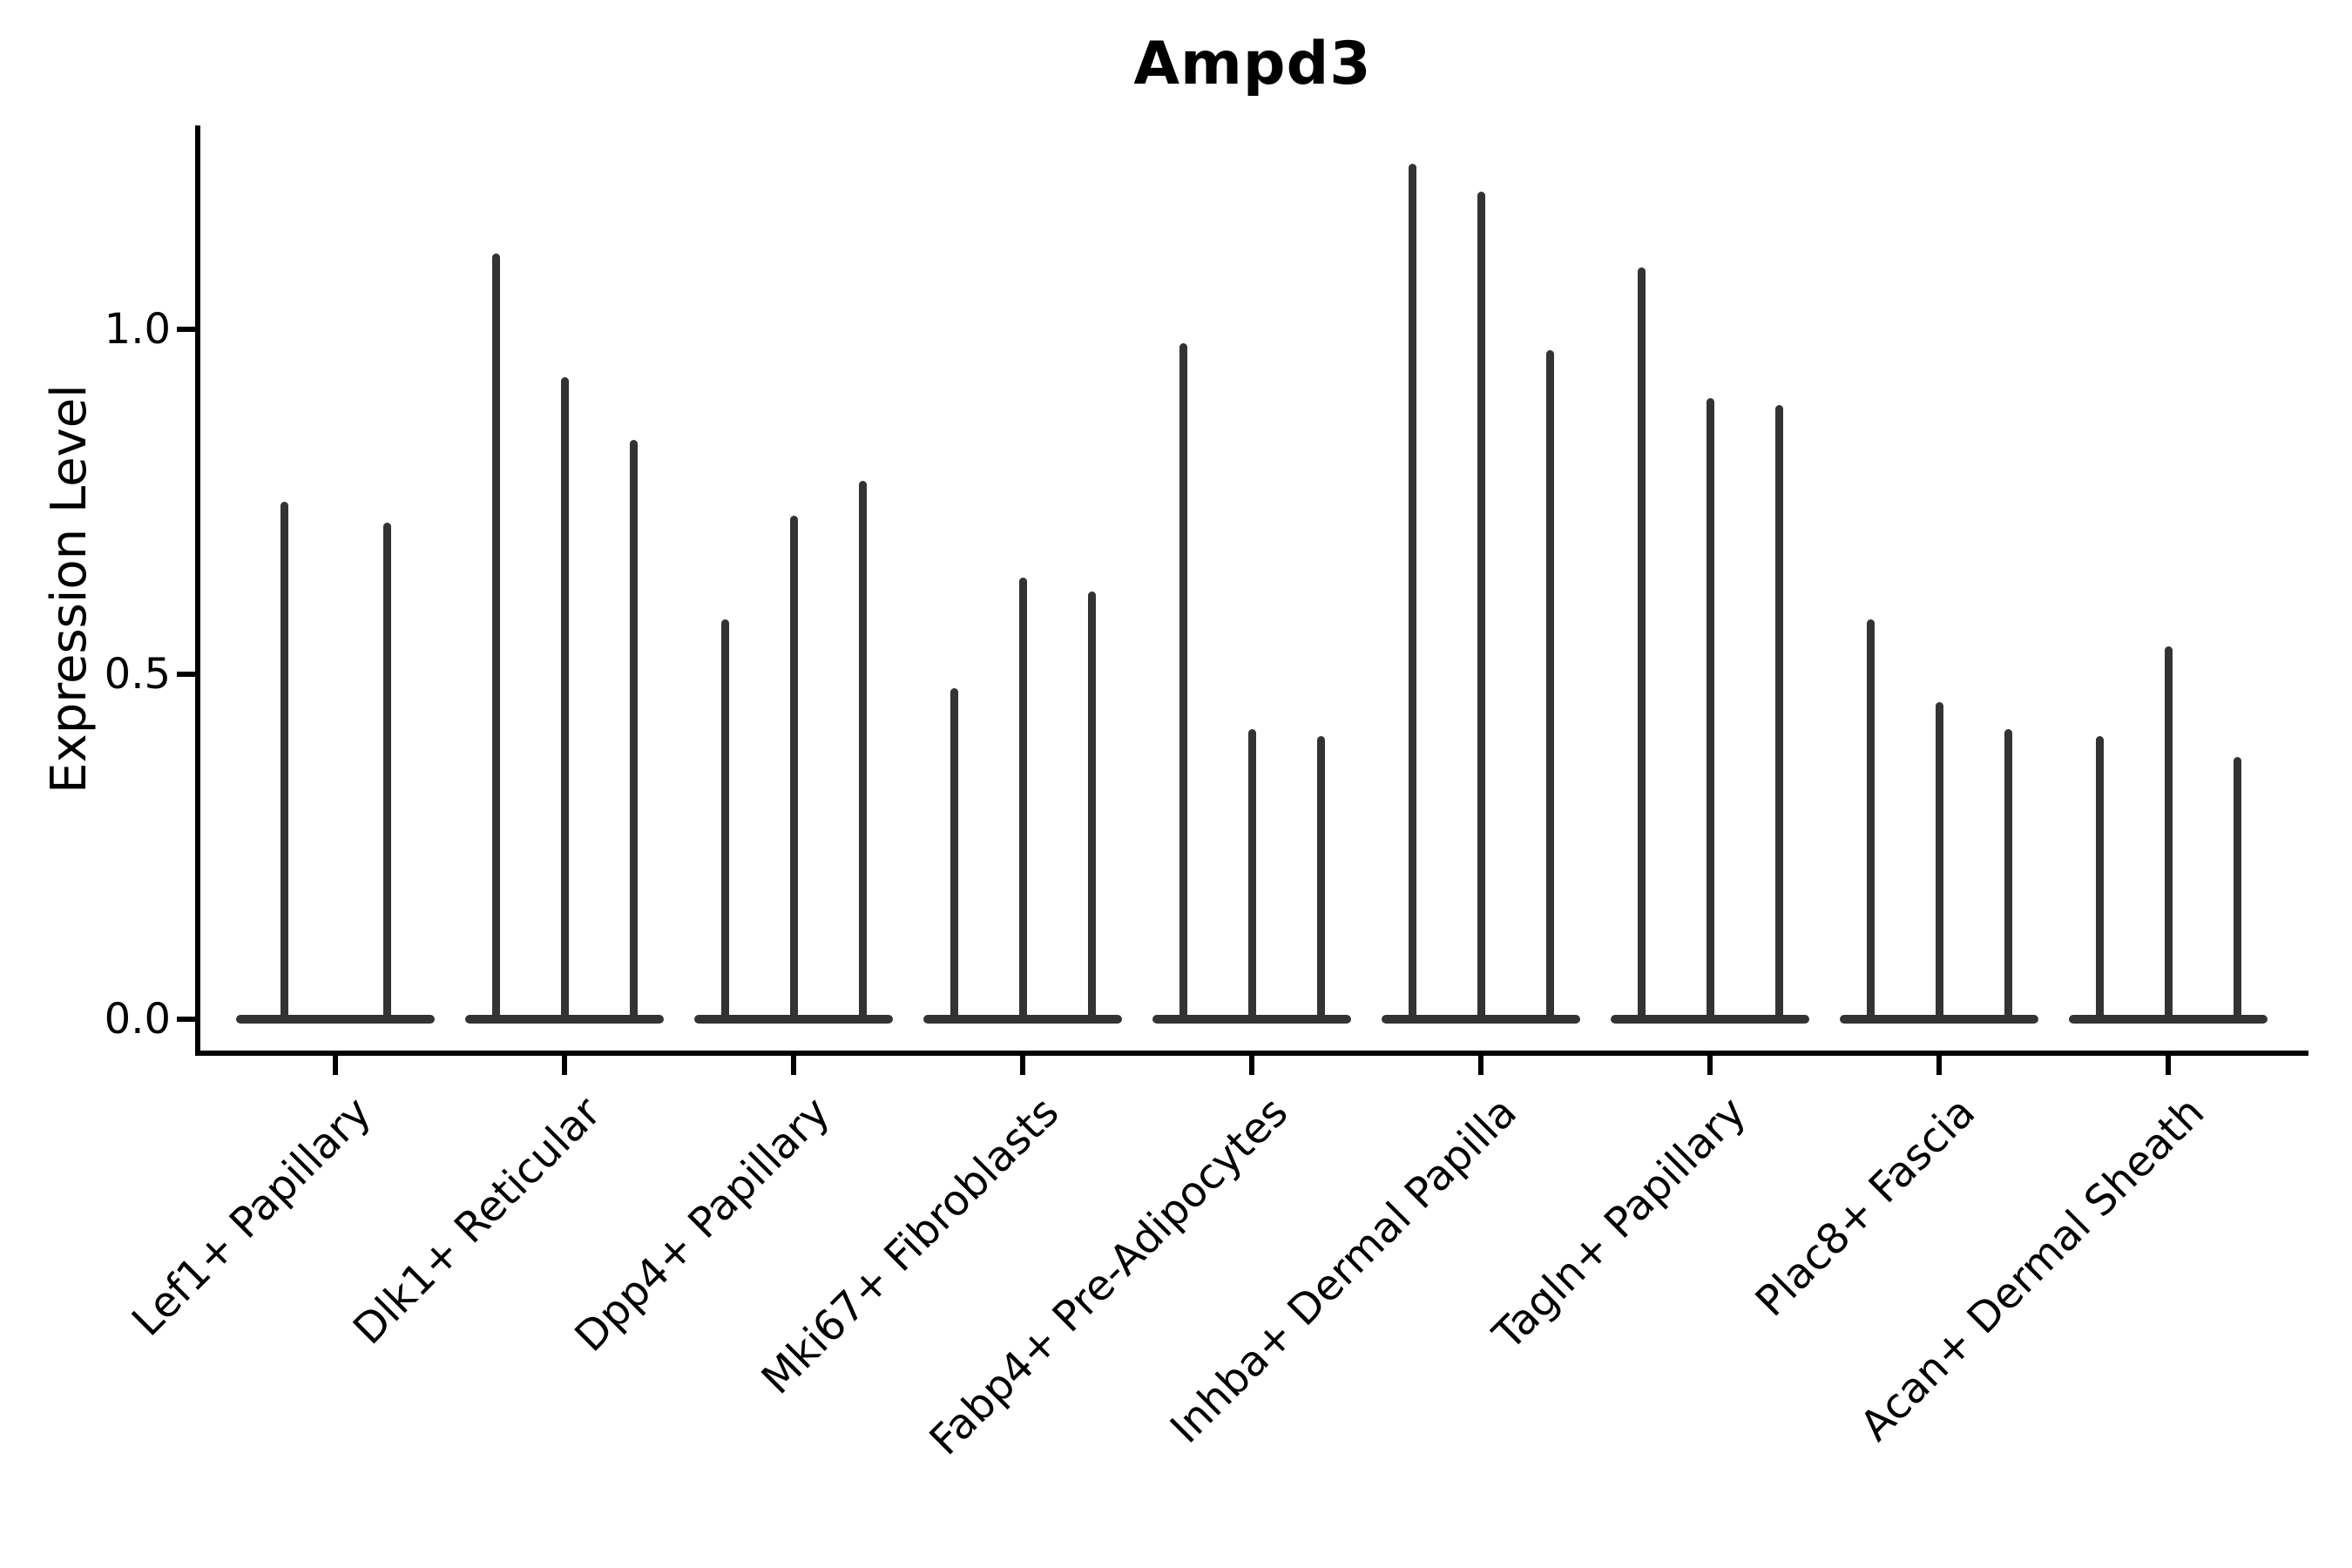  Describe the element at coordinates (1865, 1207) in the screenshot. I see `x-tick-label: Plac8+ Fascia` at that location.